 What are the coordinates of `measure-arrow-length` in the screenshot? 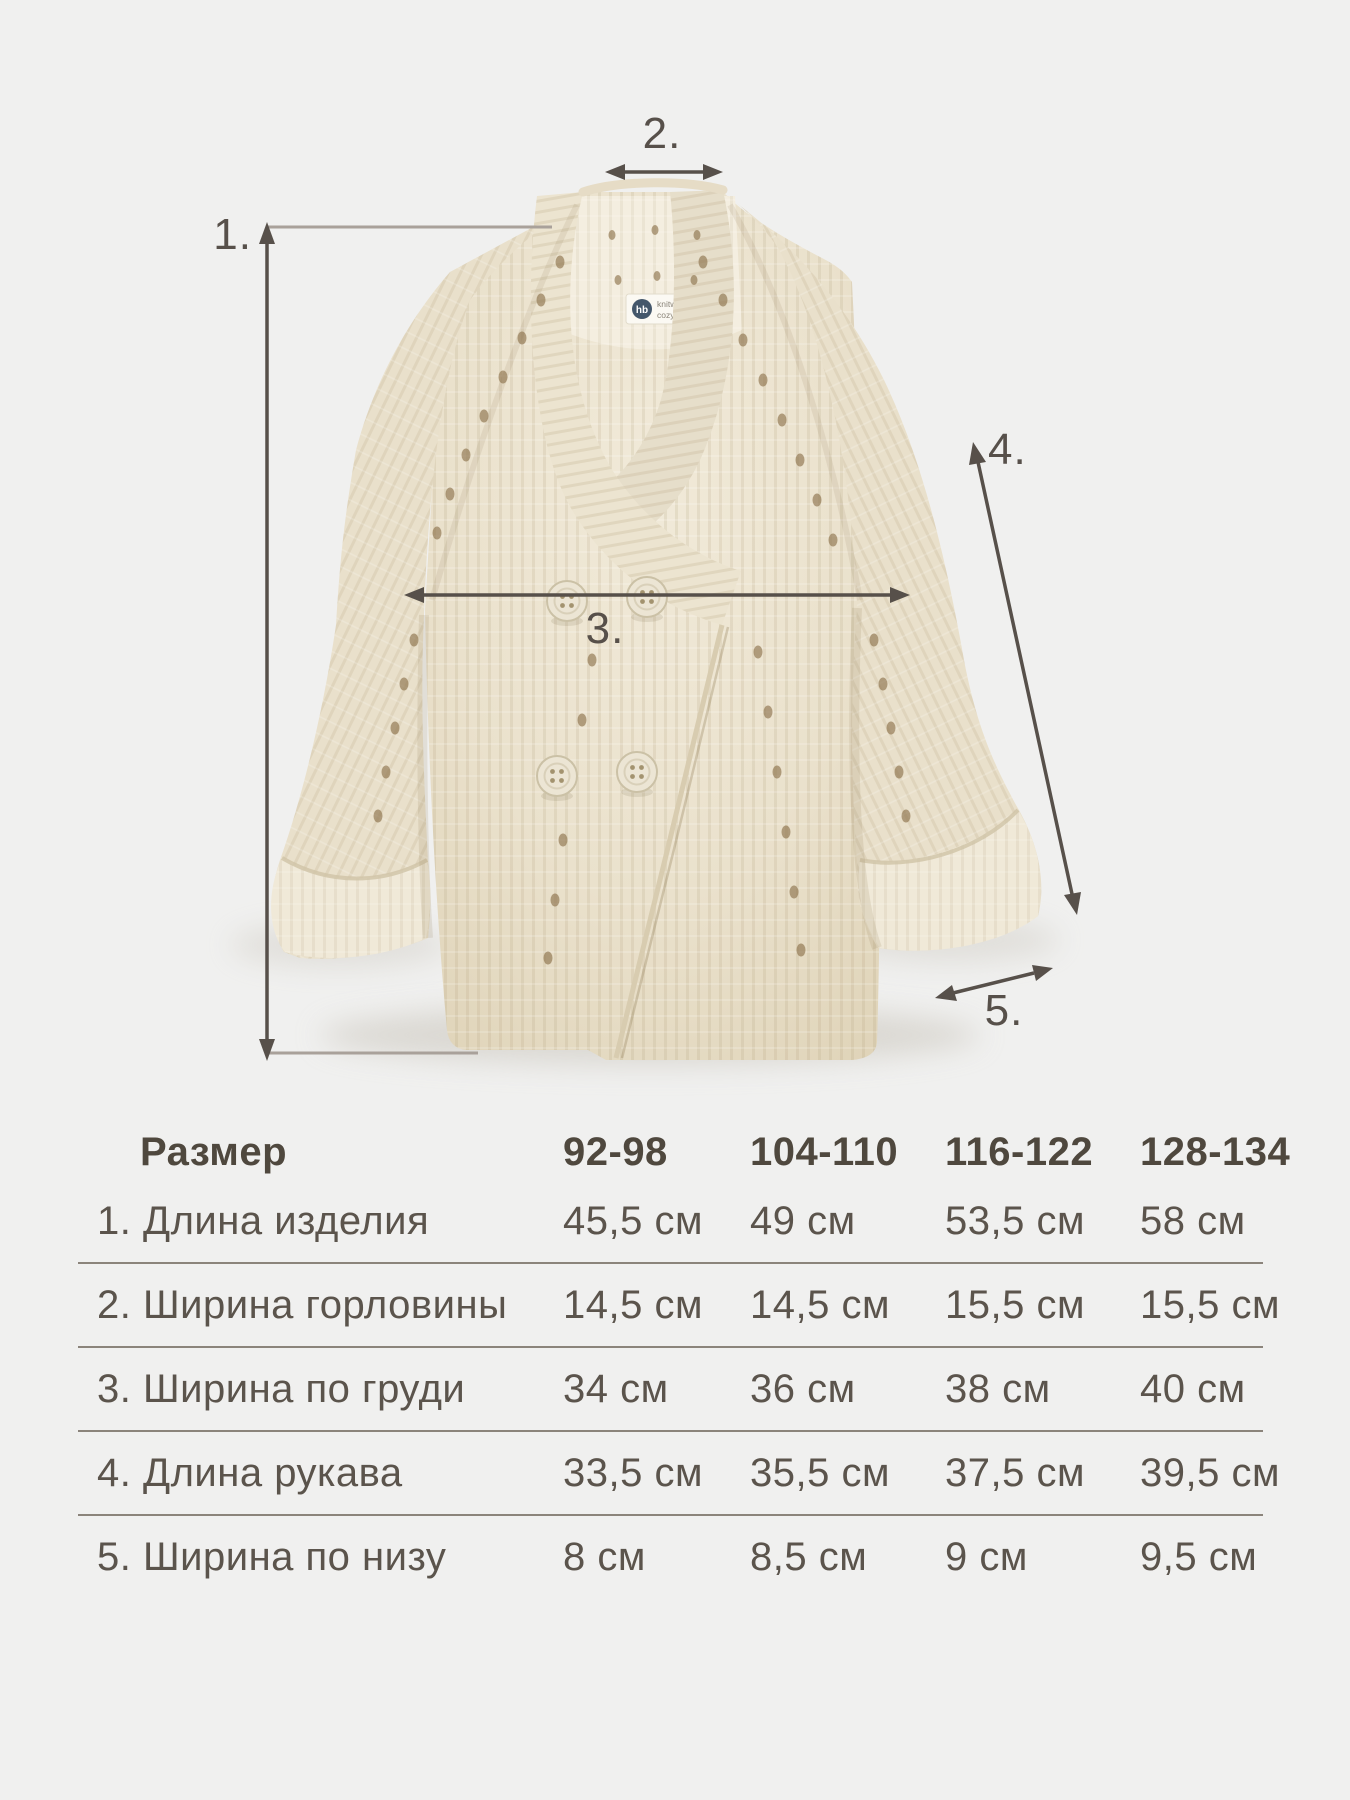 It's located at (267, 641).